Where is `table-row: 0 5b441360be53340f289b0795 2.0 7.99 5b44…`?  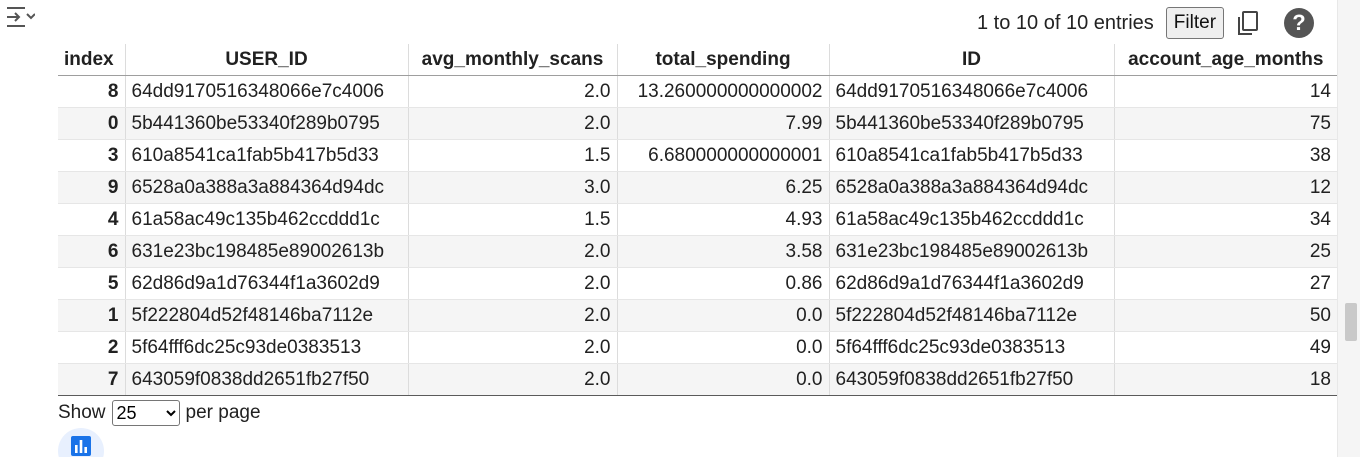 table-row: 0 5b441360be53340f289b0795 2.0 7.99 5b44… is located at coordinates (697, 123).